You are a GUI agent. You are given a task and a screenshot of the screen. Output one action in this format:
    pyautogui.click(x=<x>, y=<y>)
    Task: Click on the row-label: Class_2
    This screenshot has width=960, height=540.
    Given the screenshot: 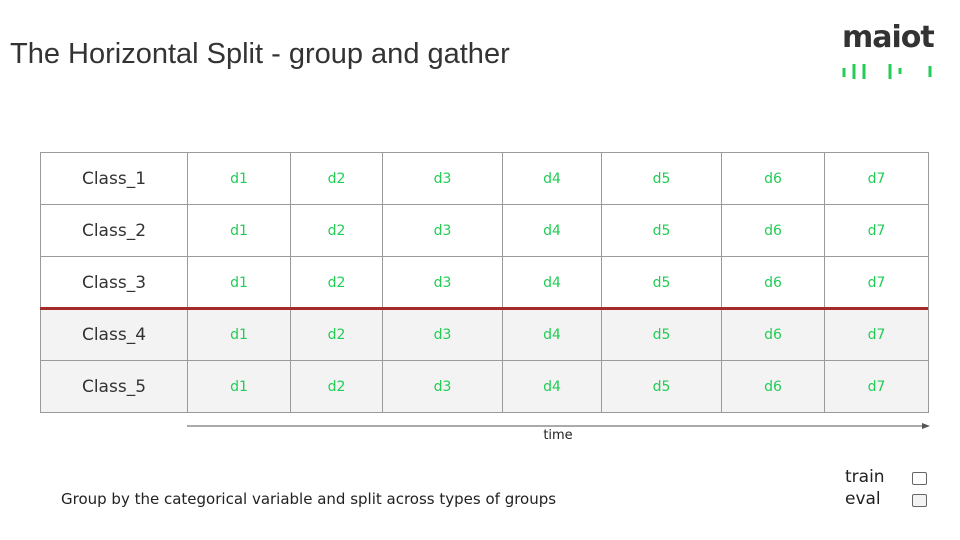 What is the action you would take?
    pyautogui.click(x=114, y=230)
    